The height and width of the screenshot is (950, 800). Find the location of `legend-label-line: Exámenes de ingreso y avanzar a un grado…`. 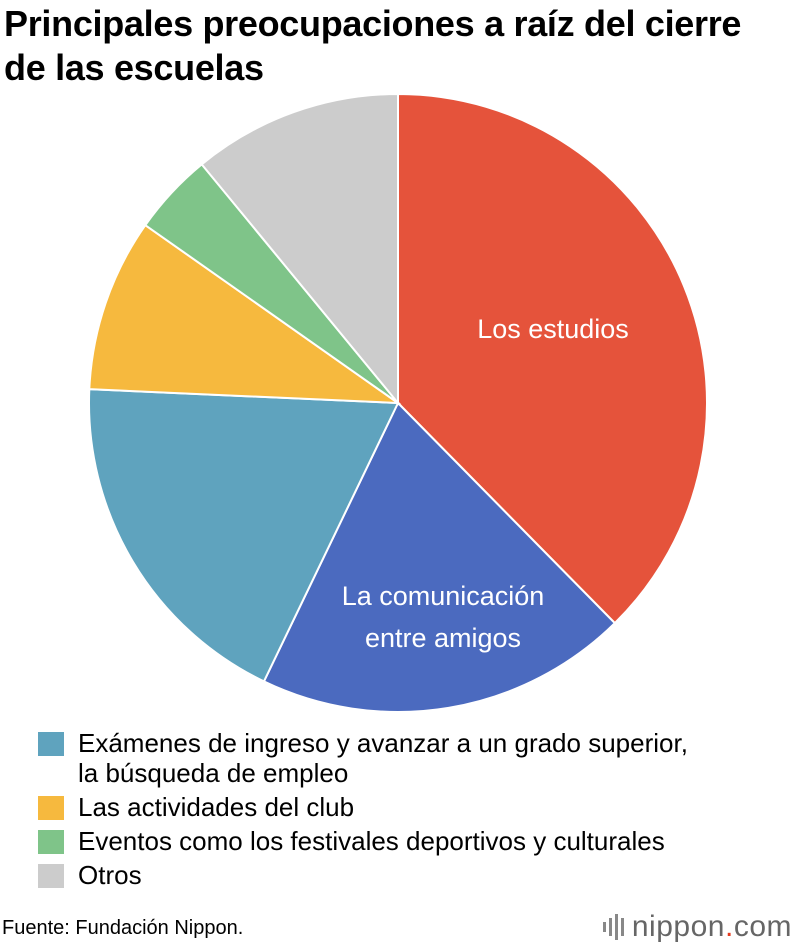

legend-label-line: Exámenes de ingreso y avanzar a un grado… is located at coordinates (383, 743).